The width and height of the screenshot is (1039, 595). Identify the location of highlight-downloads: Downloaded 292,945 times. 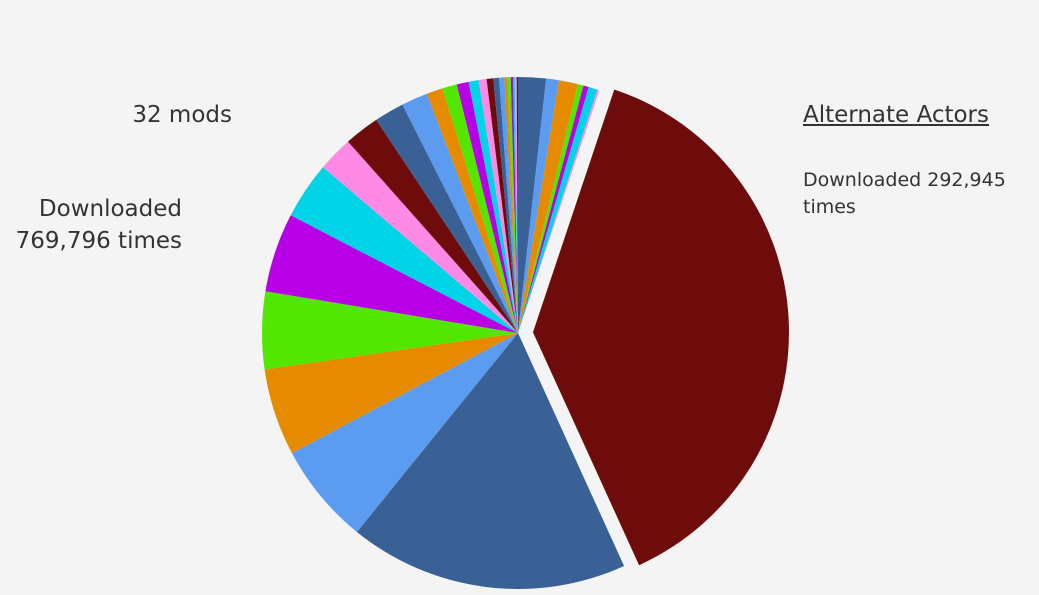
(904, 193).